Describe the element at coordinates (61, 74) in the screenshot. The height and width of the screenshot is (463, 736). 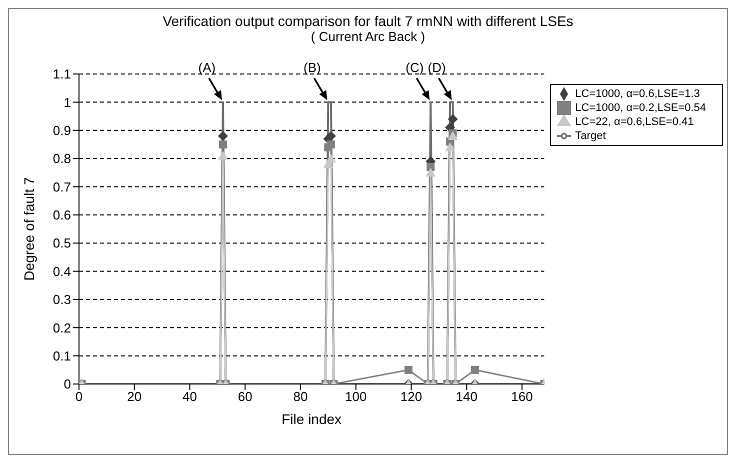
I see `y-tick-label: 1.1` at that location.